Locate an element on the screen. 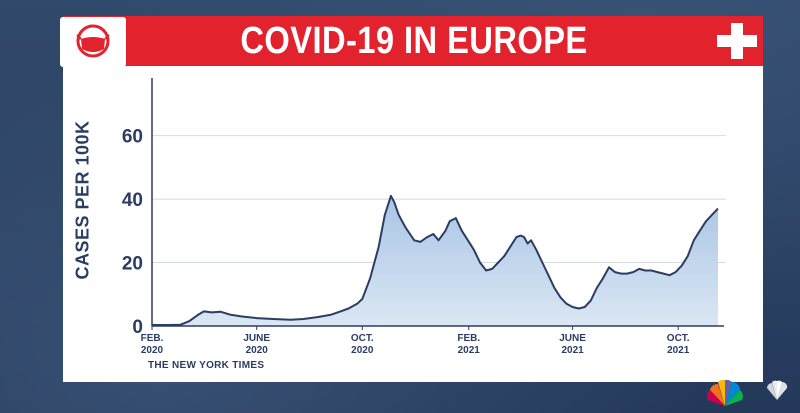 The image size is (800, 413). y-tick-label: 40 is located at coordinates (132, 200).